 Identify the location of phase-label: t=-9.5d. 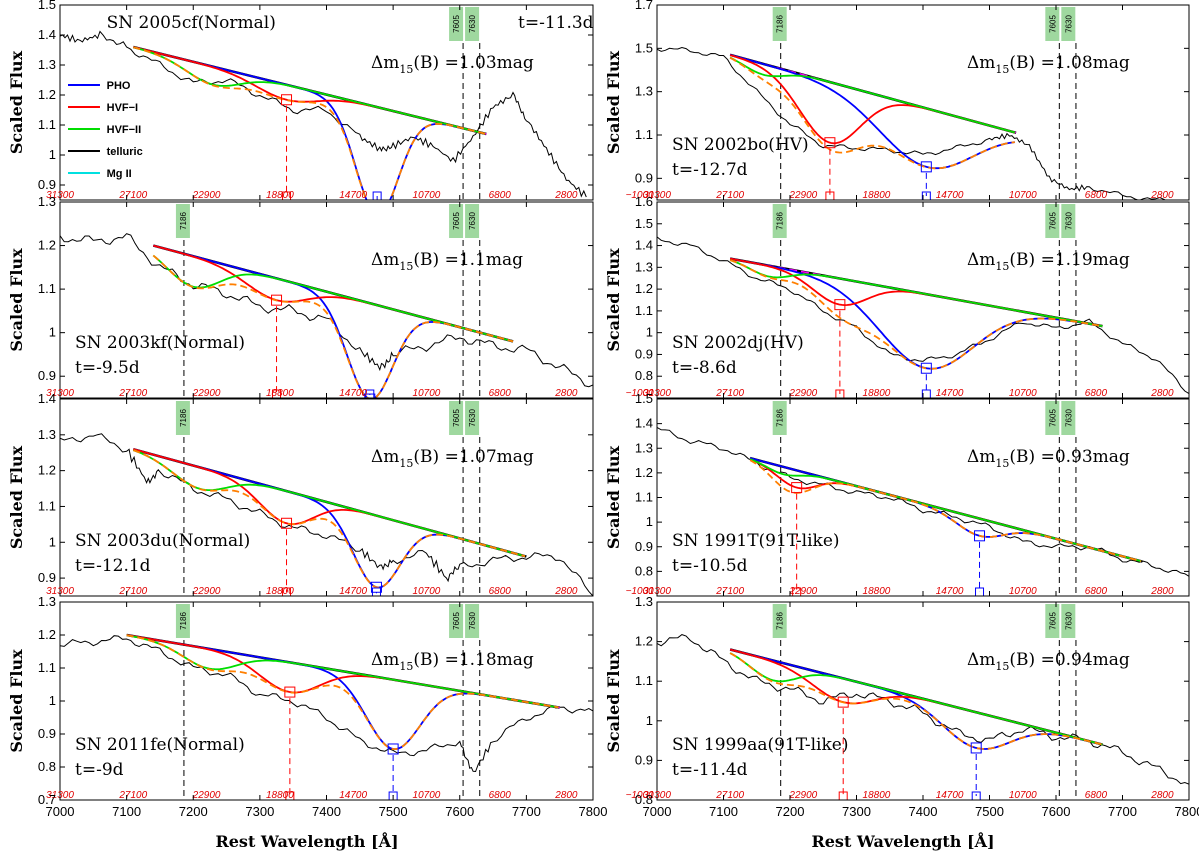
(107, 368).